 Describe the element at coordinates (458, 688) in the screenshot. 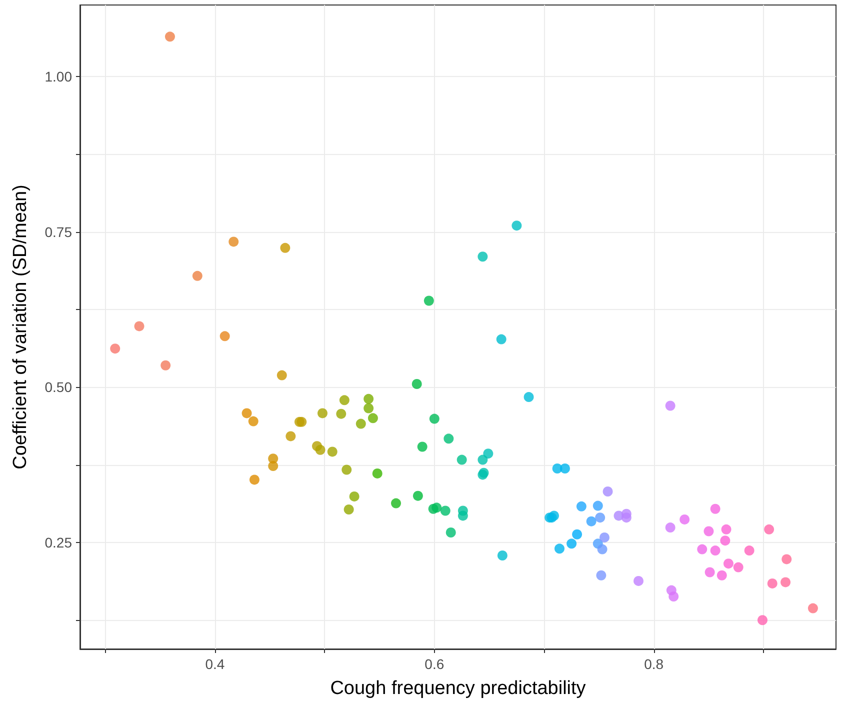

I see `x-axis-title: Cough frequency predictability` at that location.